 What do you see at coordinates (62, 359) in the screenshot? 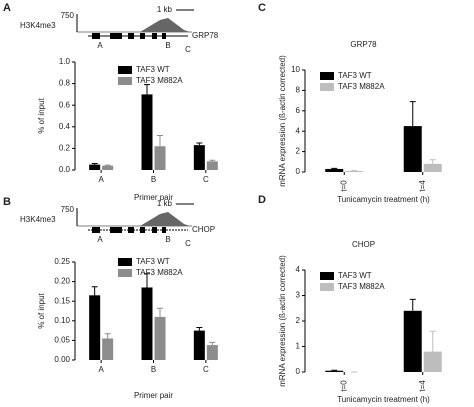
I see `y-tick-label: 0.00` at bounding box center [62, 359].